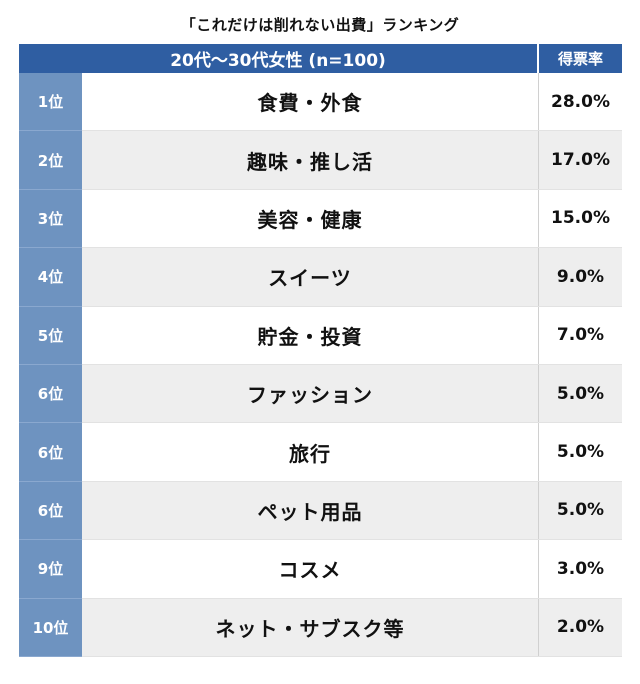 The image size is (640, 684). I want to click on table-row: 10位 ネット・サブスク等 2.0%, so click(320, 627).